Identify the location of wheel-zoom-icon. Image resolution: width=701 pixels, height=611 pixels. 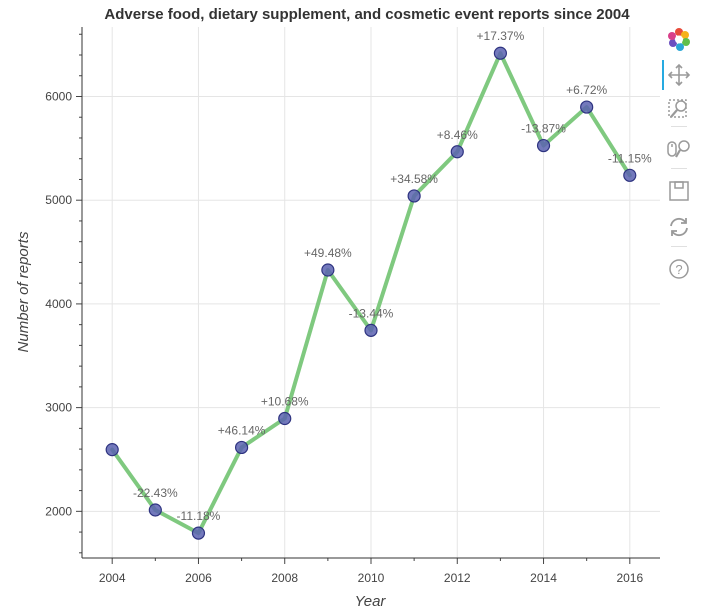
(679, 149).